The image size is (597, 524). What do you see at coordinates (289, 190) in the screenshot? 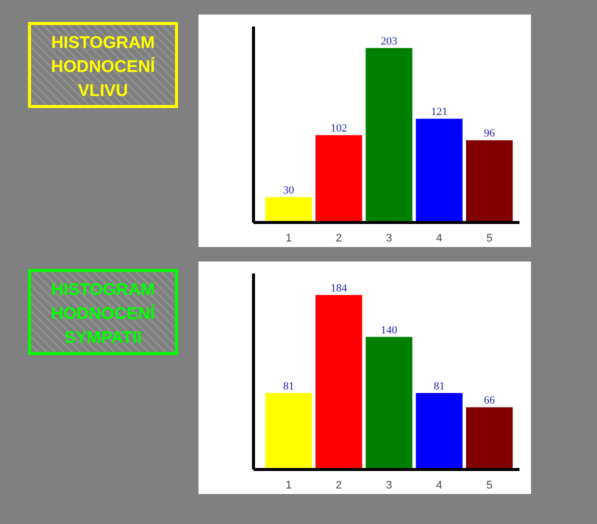
I see `data-label: 30` at bounding box center [289, 190].